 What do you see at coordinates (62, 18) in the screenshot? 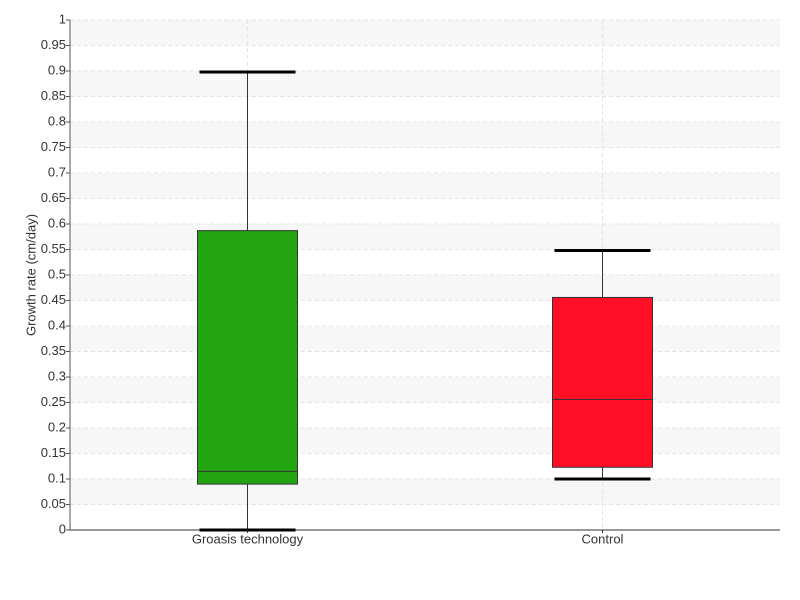
I see `y-tick-label: 1` at bounding box center [62, 18].